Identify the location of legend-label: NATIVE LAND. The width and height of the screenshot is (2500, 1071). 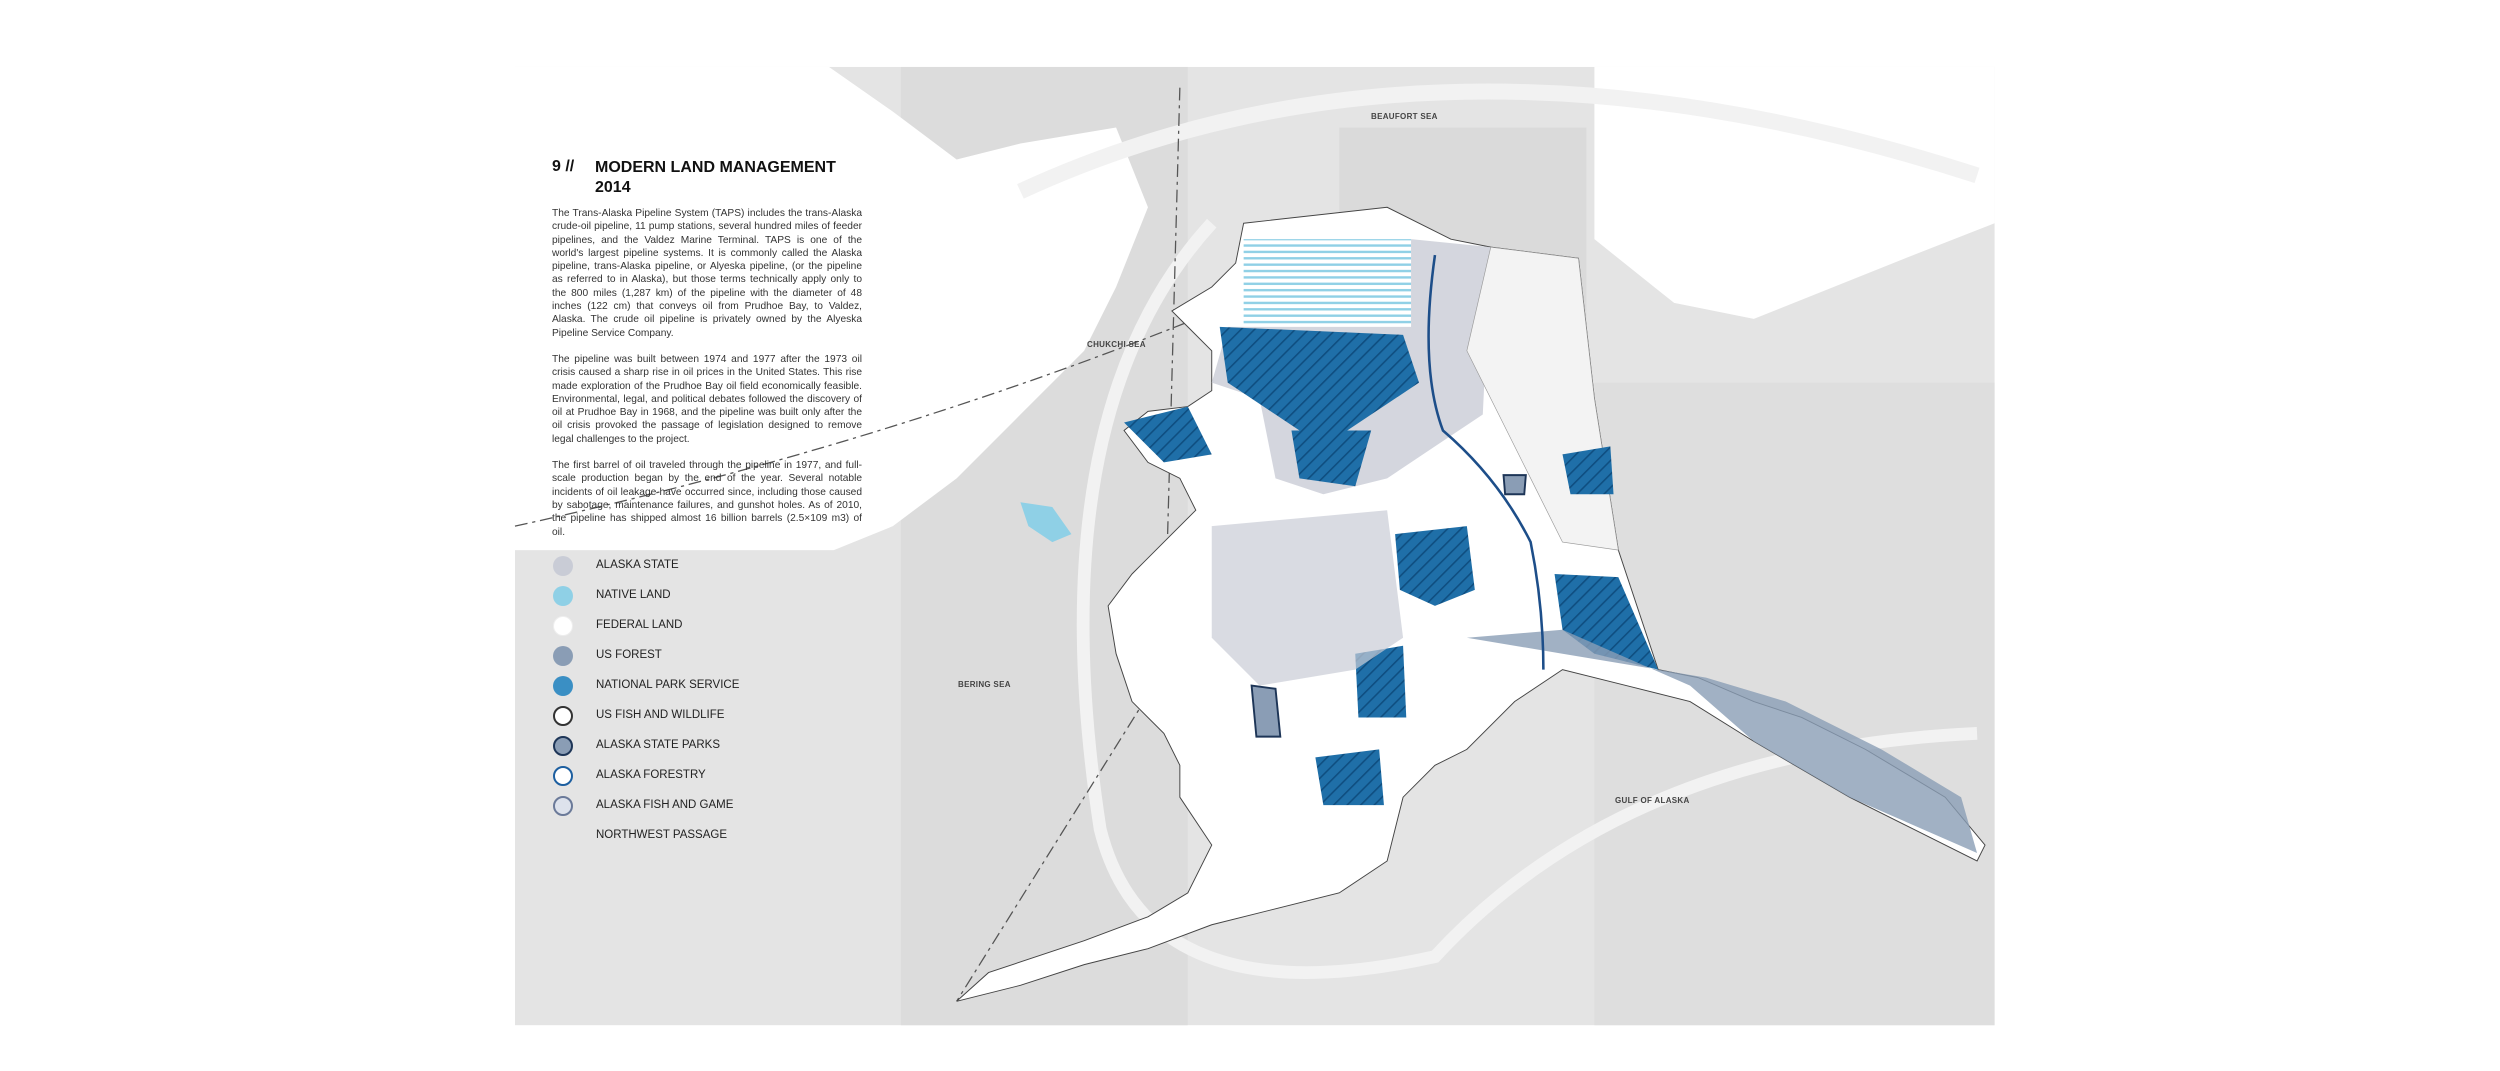
(633, 595).